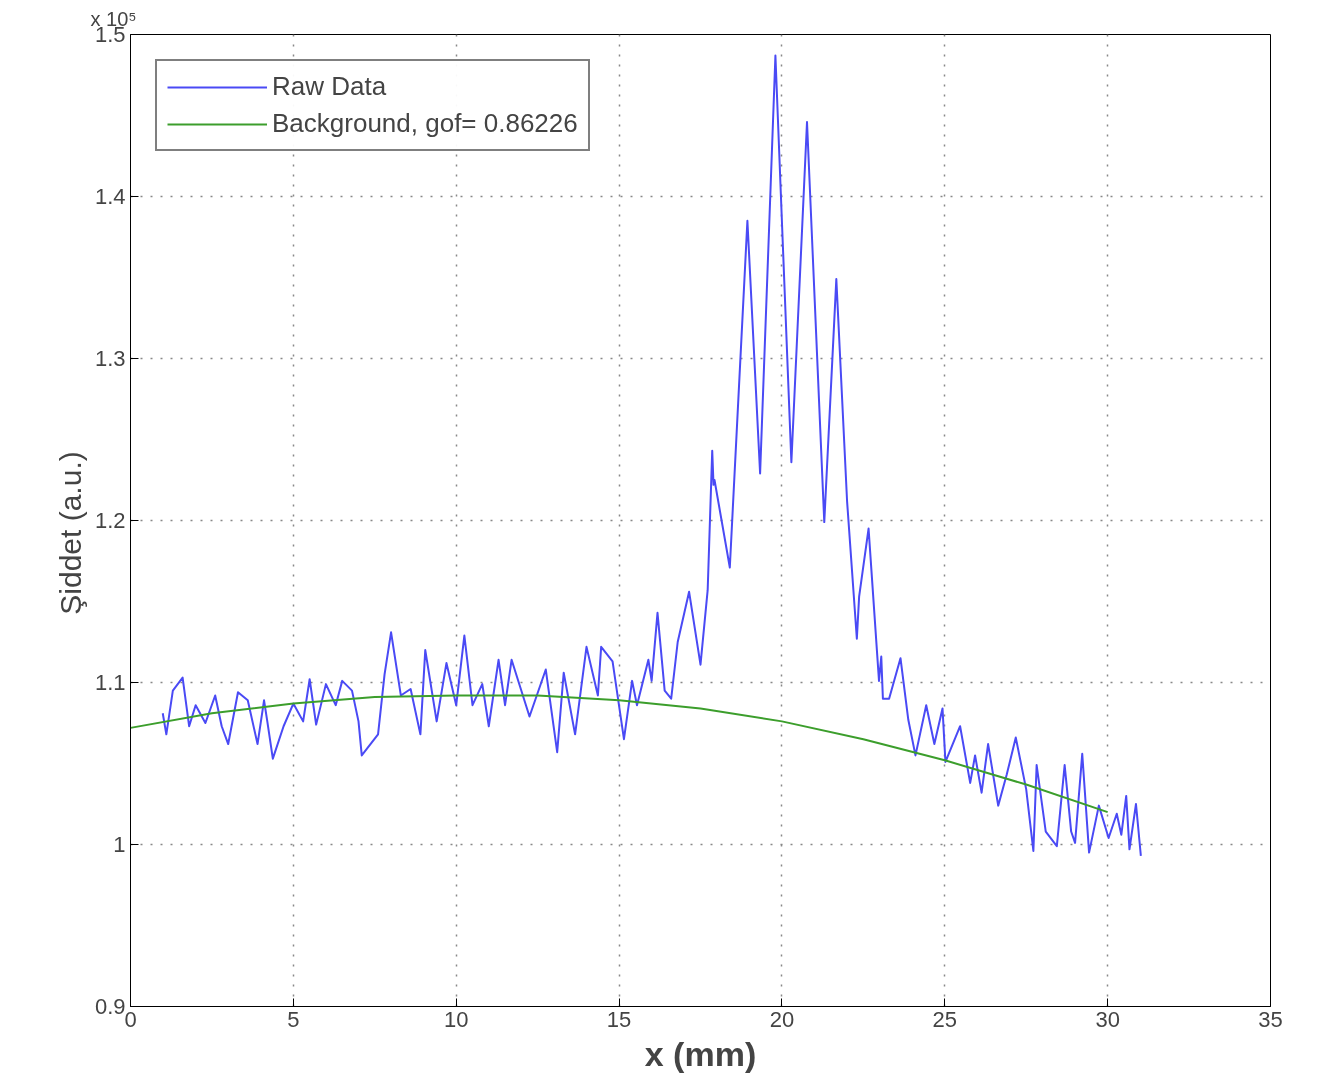 This screenshot has width=1323, height=1089. I want to click on y-tick-label: 1.3, so click(110, 358).